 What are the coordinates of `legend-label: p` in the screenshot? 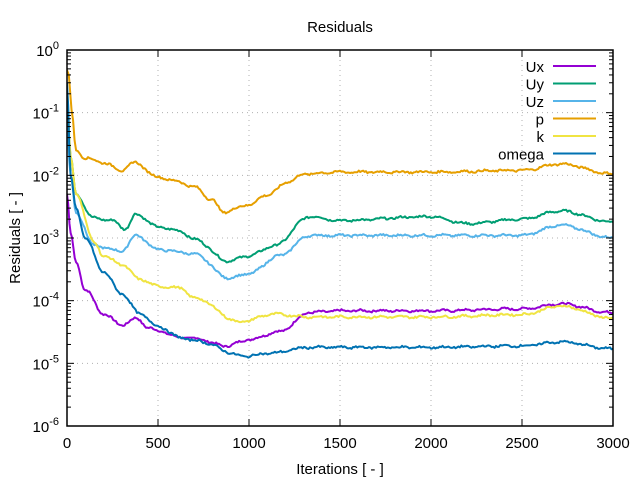 It's located at (540, 120).